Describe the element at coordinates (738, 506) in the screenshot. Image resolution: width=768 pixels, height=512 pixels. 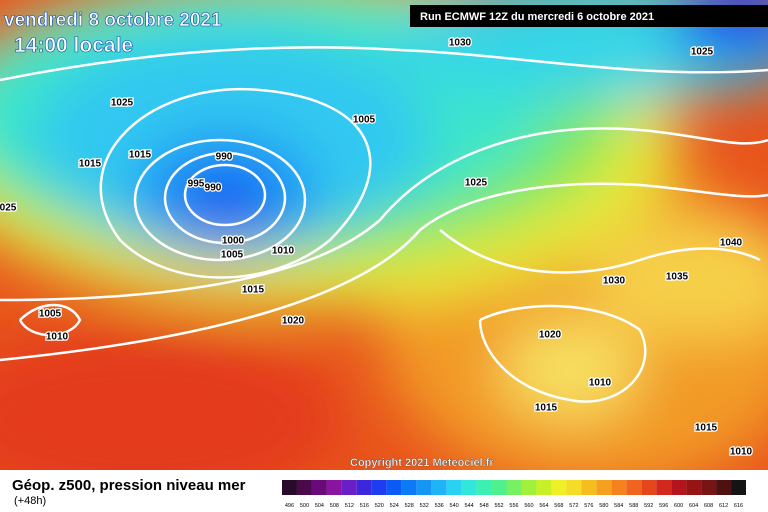
I see `scale-label: 616` at that location.